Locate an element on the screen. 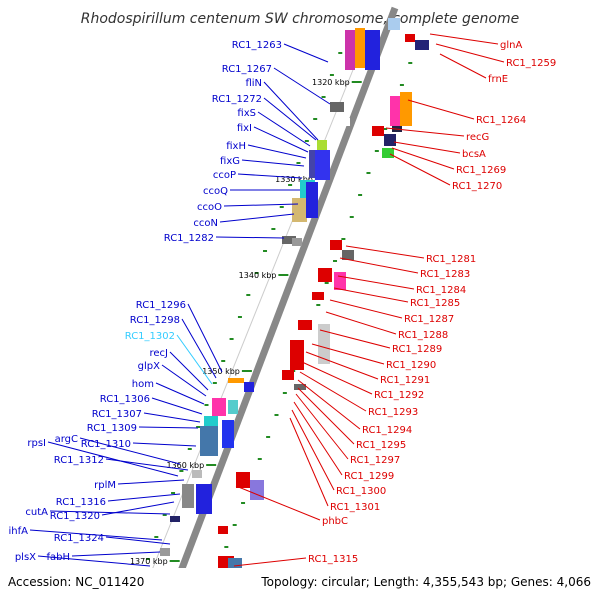  gene-label-RC1_1259: RC1_1259 is located at coordinates (531, 63).